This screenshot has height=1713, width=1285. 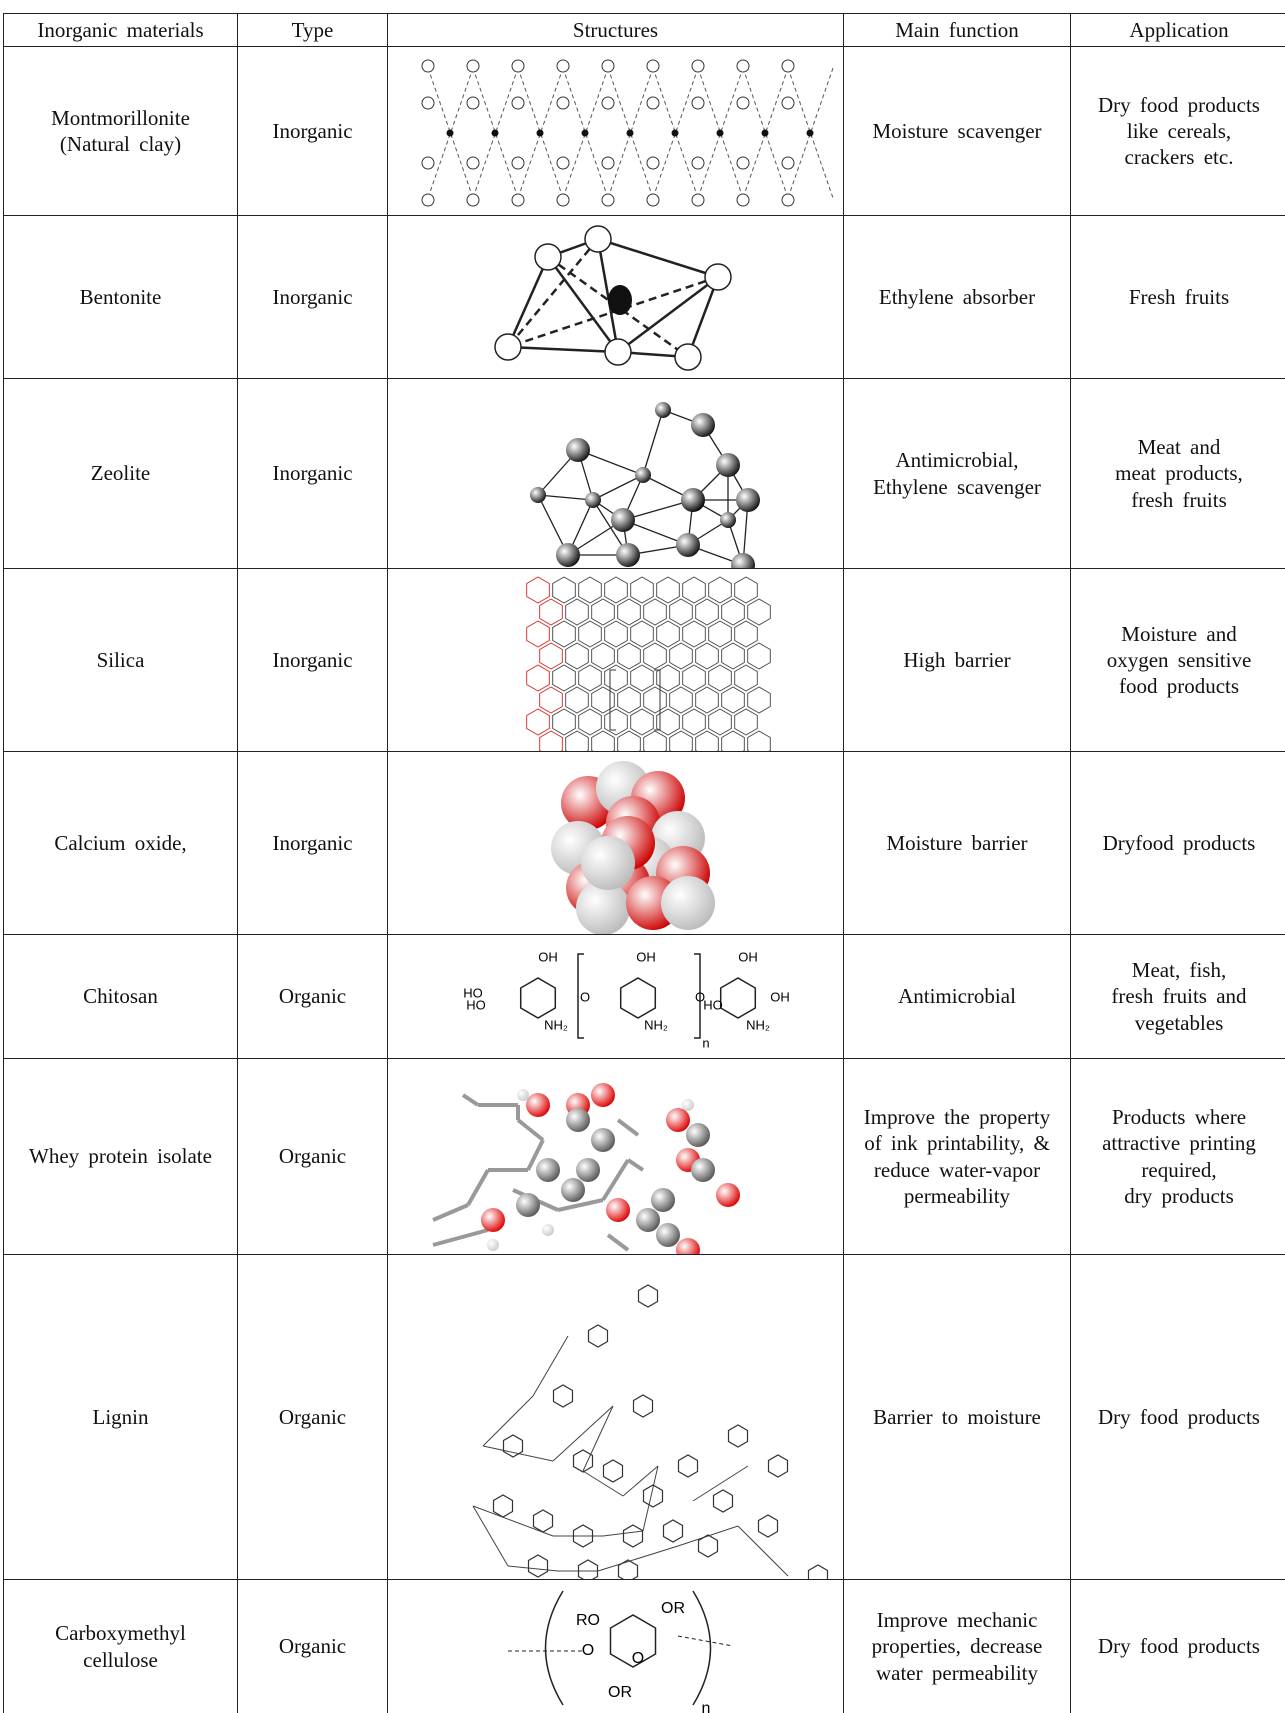 I want to click on material-cell: Montmorillonite (Natural clay), so click(x=120, y=131).